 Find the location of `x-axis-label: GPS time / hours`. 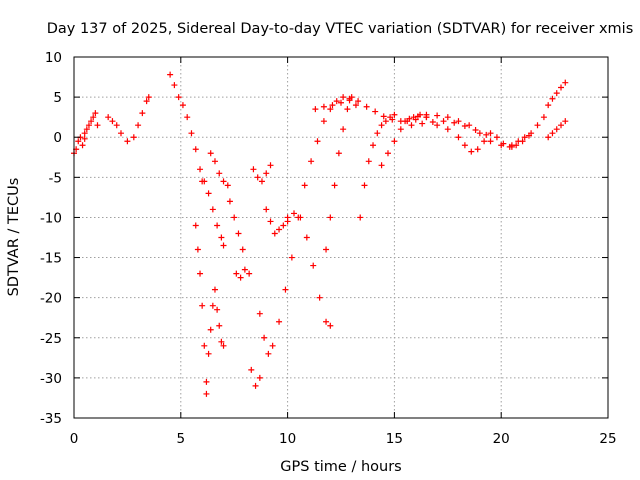

x-axis-label: GPS time / hours is located at coordinates (340, 467).